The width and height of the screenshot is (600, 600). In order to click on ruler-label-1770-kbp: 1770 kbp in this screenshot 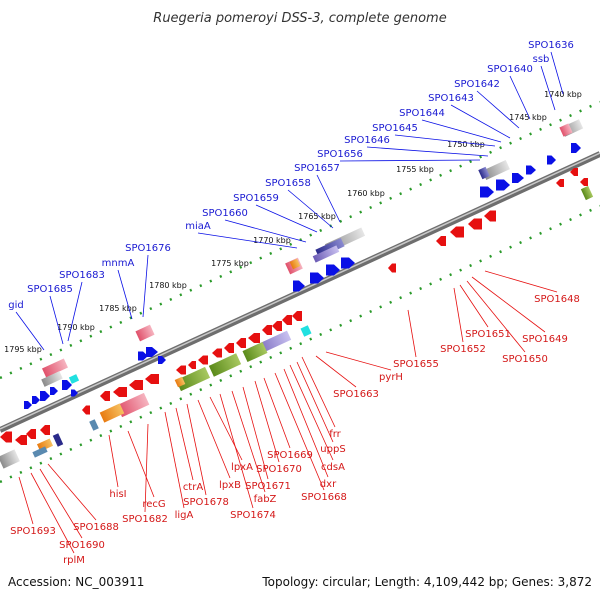, I will do `click(272, 240)`.